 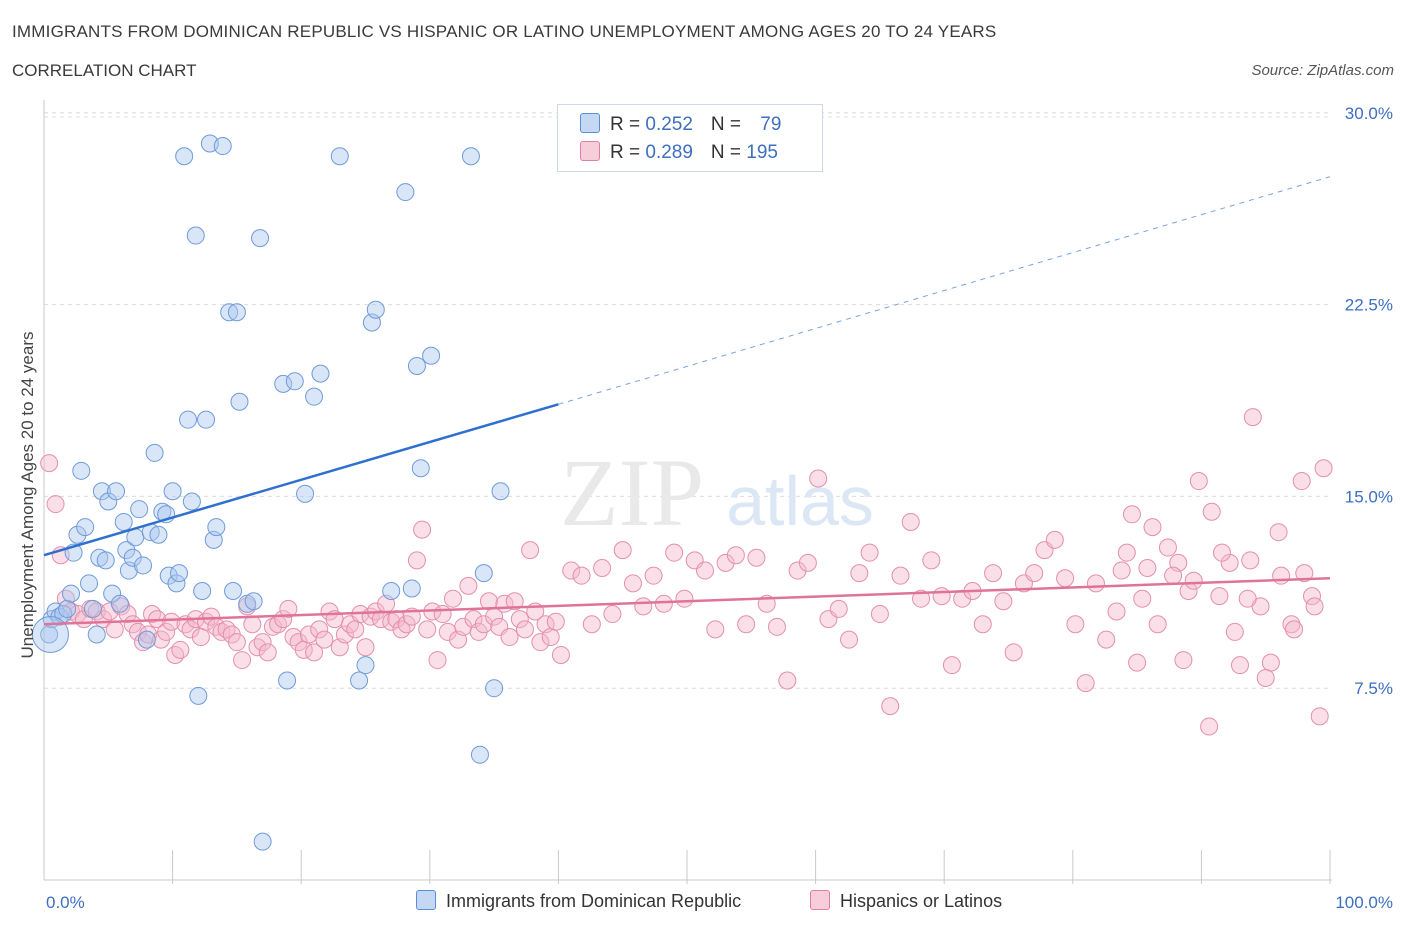 I want to click on legend-n-label: N =, so click(x=728, y=152).